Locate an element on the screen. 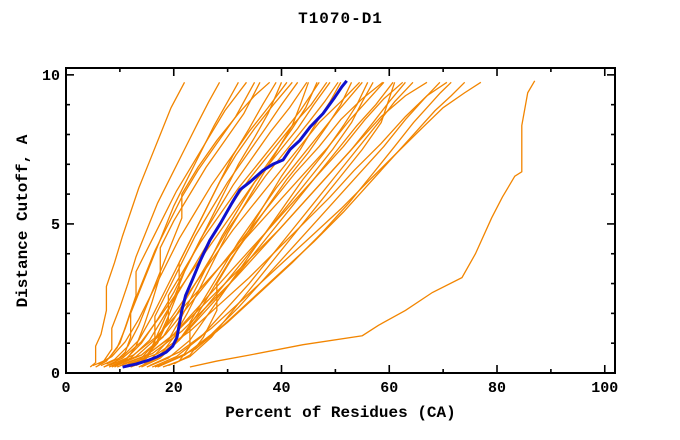 This screenshot has height=440, width=680. model-02-curve is located at coordinates (156, 224).